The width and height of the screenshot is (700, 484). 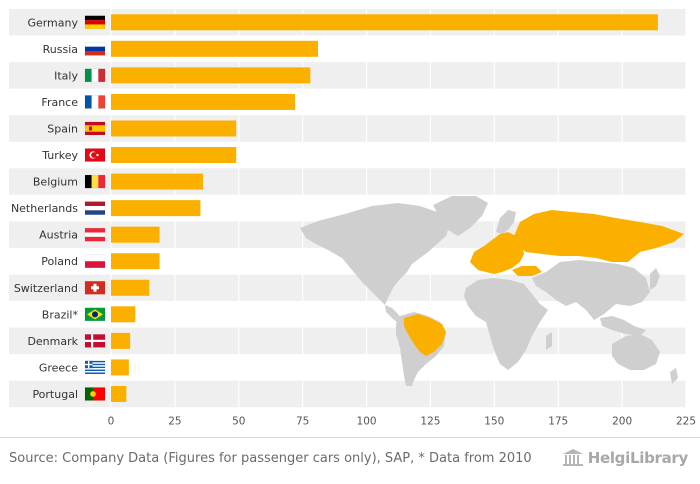 I want to click on tick-label: 175, so click(x=558, y=421).